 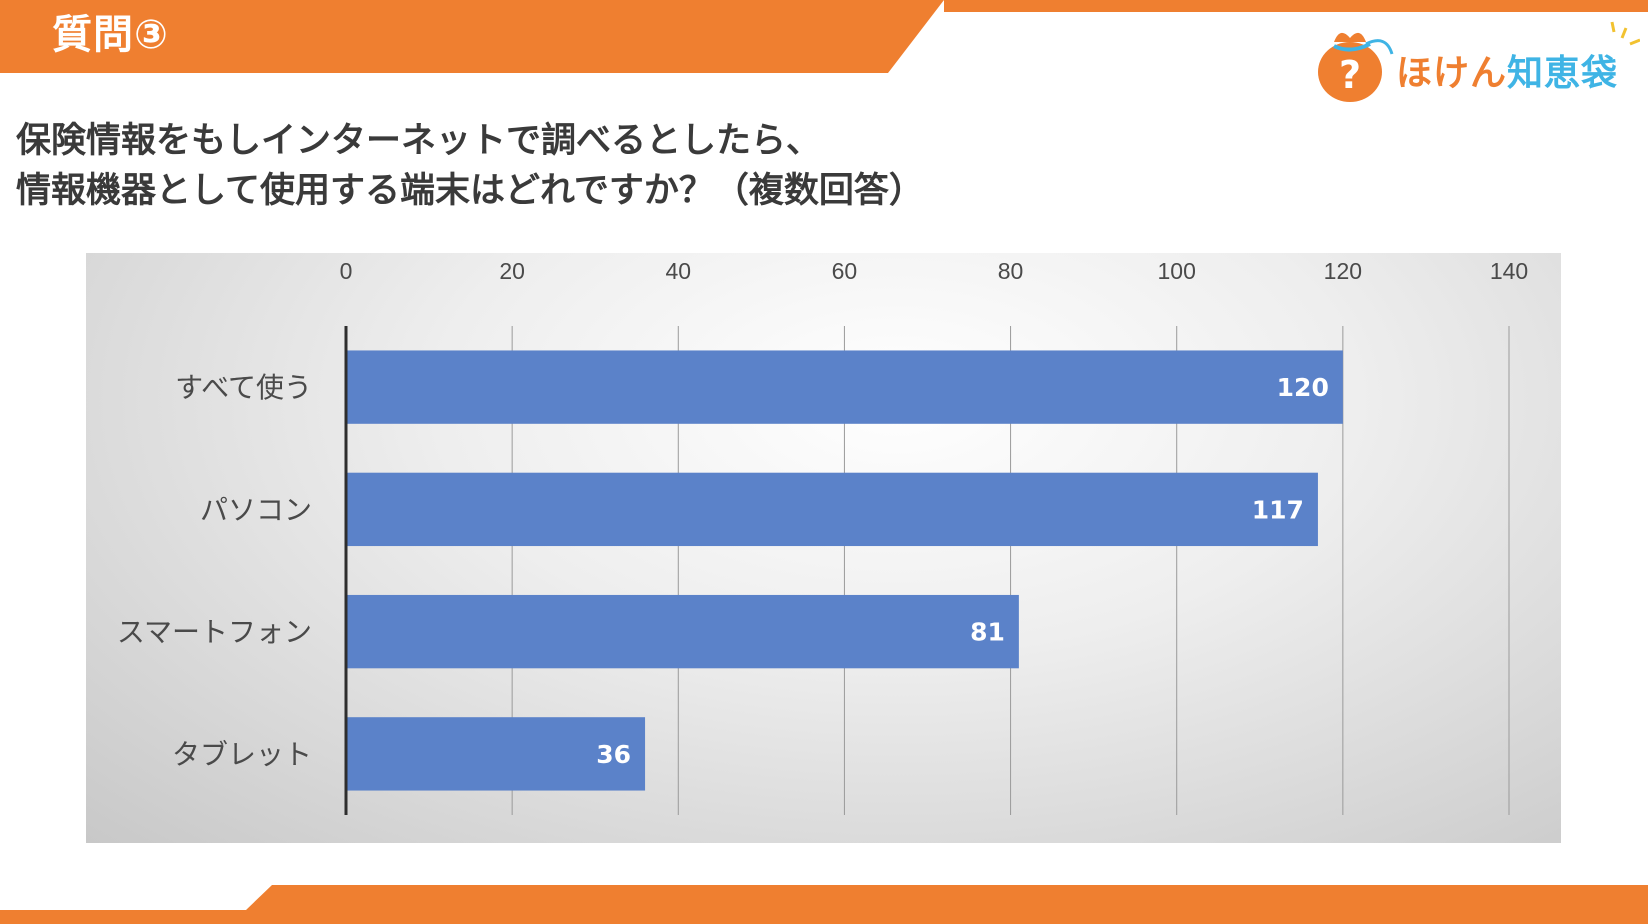 I want to click on data-label-4: 36, so click(x=613, y=754).